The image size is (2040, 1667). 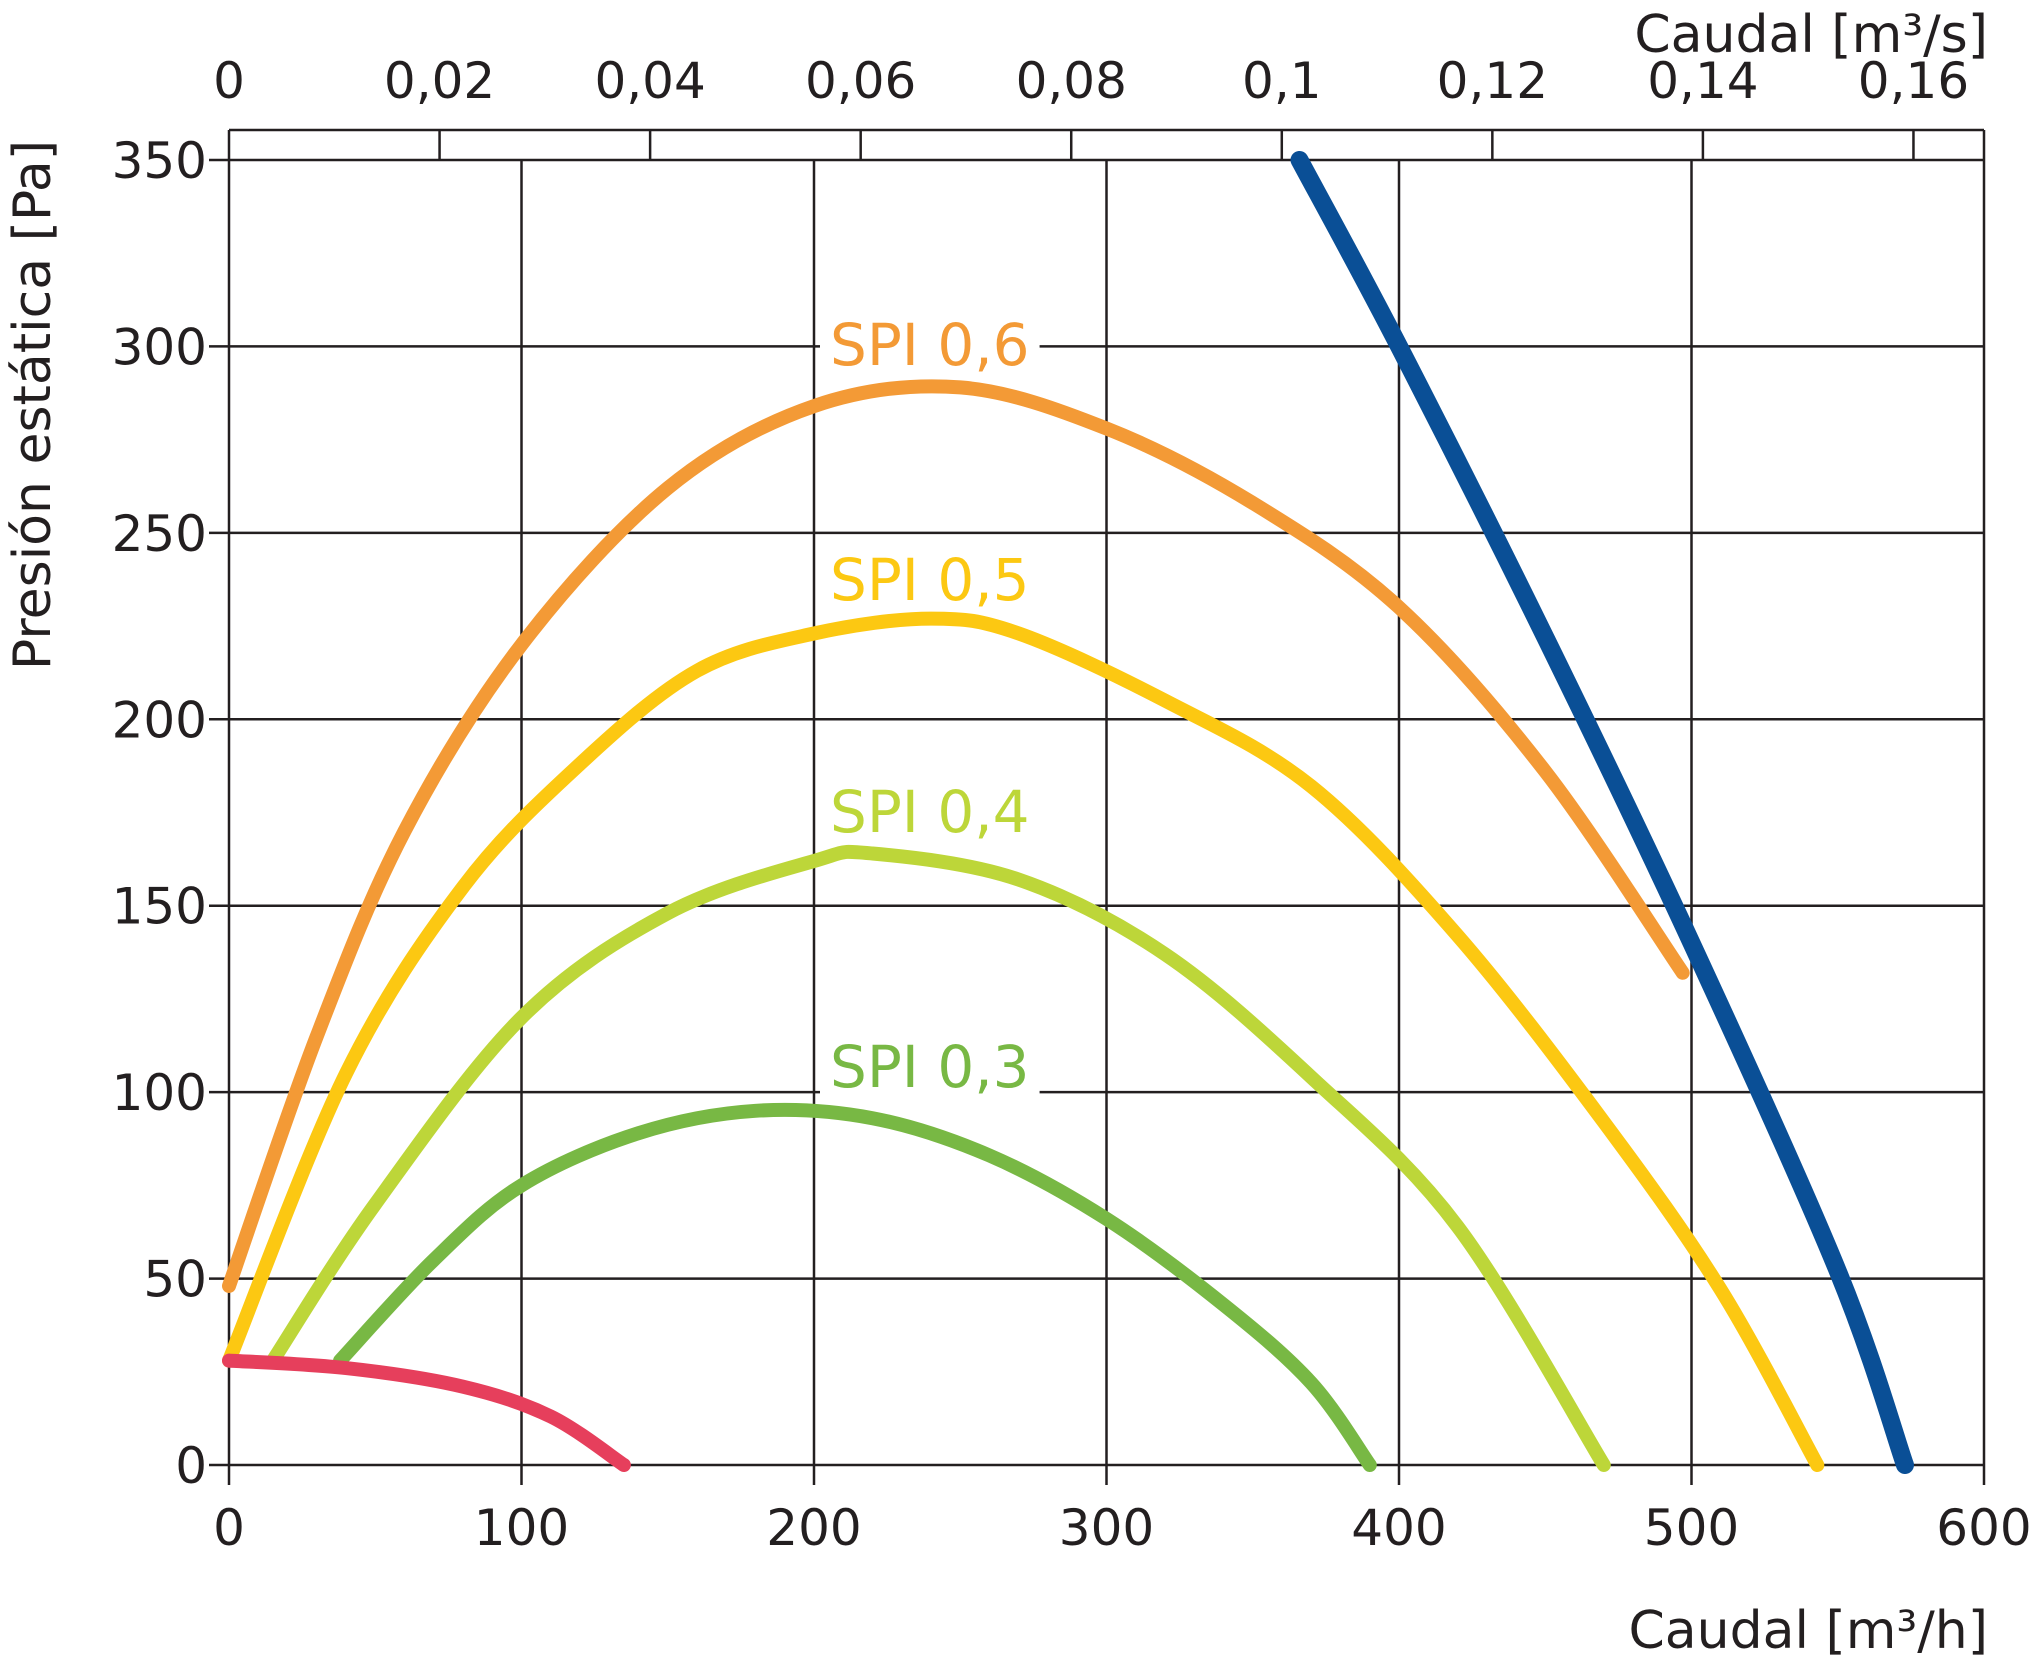 I want to click on y-tick-label: 50, so click(x=175, y=1280).